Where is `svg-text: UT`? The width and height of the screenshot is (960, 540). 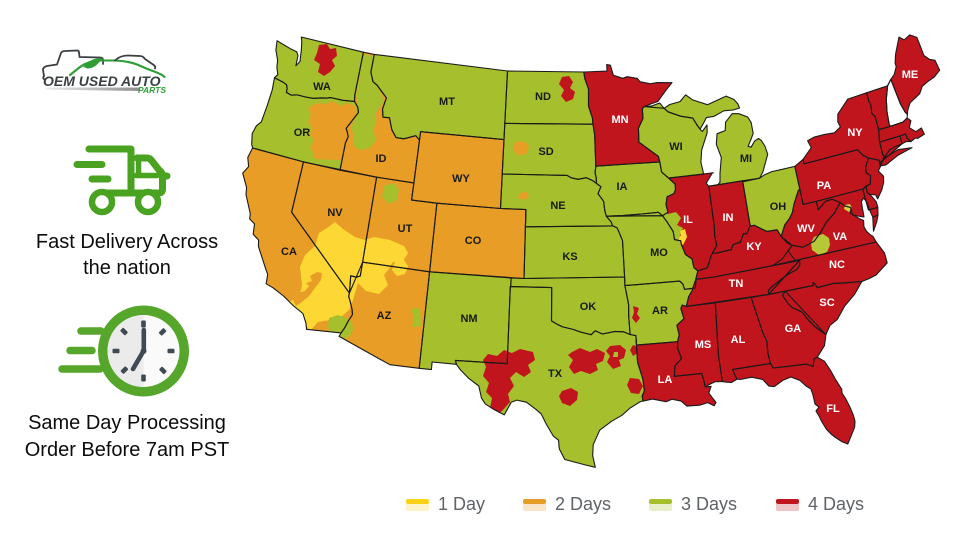 svg-text: UT is located at coordinates (405, 229).